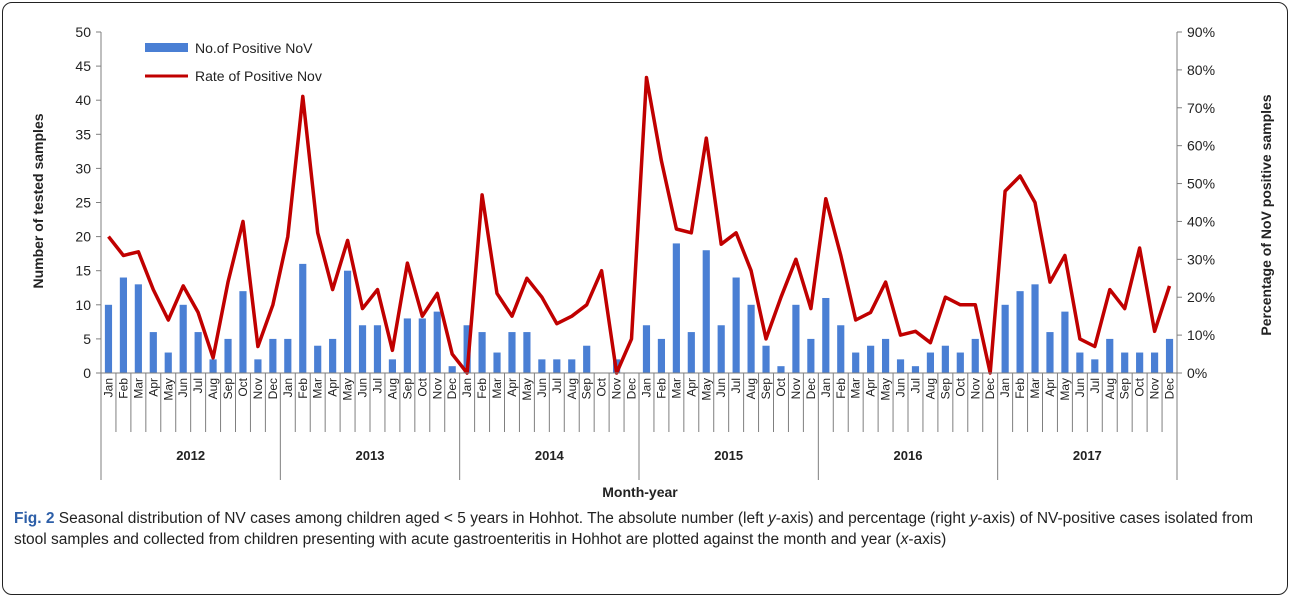  I want to click on legend-bar-label: No.of Positive NoV, so click(254, 48).